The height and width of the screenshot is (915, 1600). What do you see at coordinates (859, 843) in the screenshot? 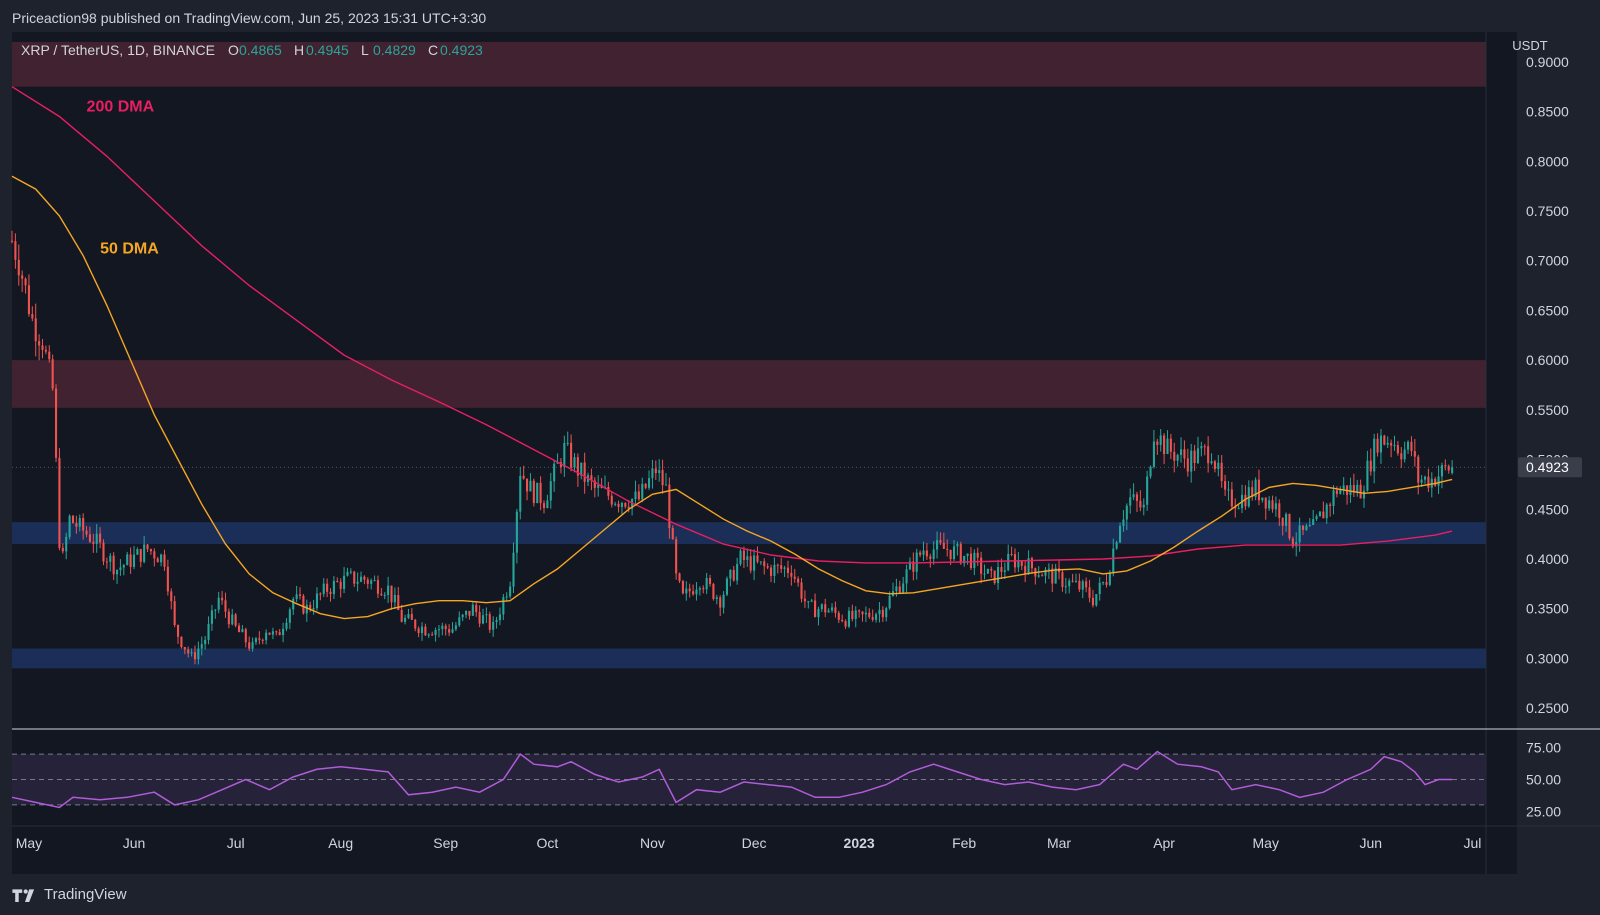
I see `time-year-label: 2023` at bounding box center [859, 843].